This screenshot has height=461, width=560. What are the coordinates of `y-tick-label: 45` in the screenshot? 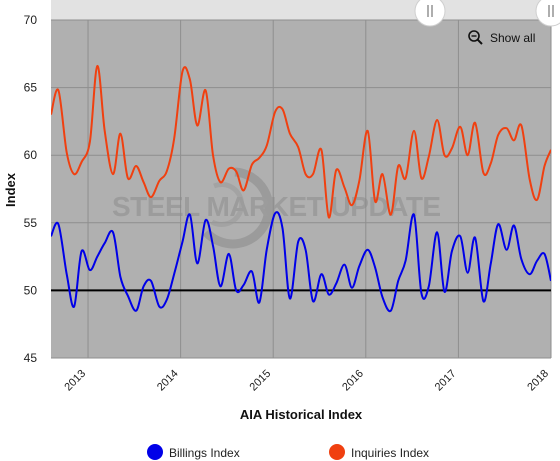 It's located at (31, 358).